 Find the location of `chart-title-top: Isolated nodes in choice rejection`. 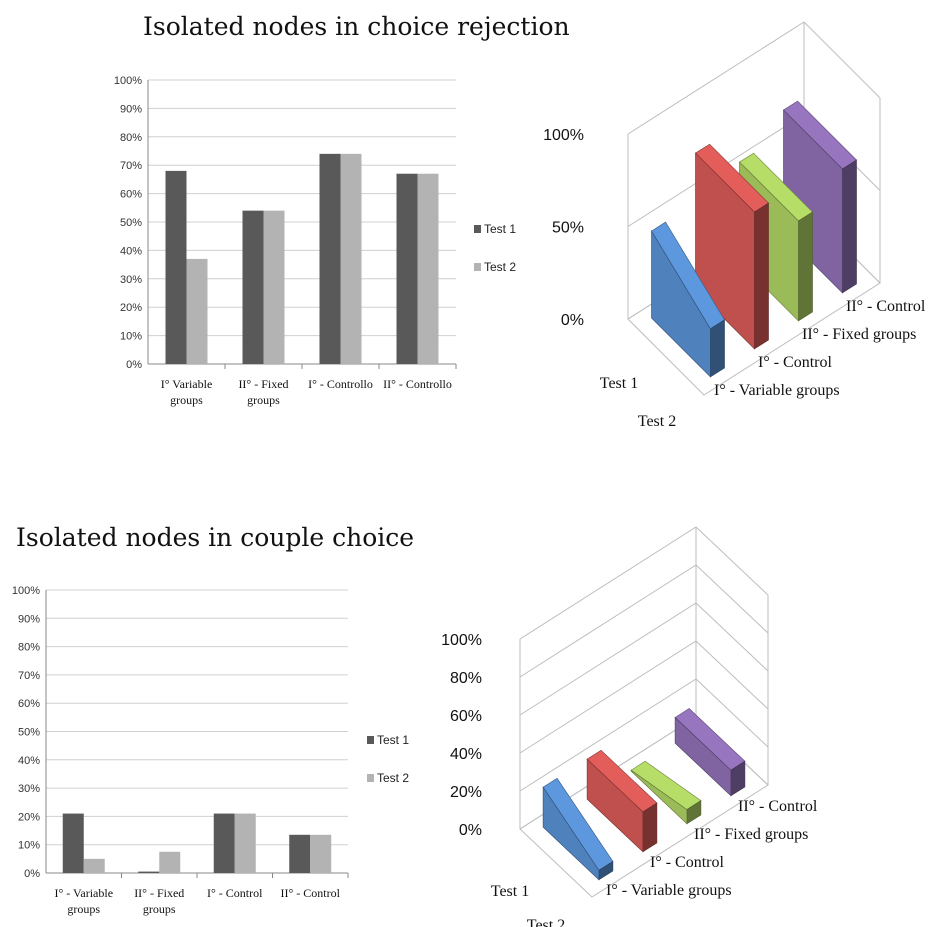

chart-title-top: Isolated nodes in choice rejection is located at coordinates (356, 26).